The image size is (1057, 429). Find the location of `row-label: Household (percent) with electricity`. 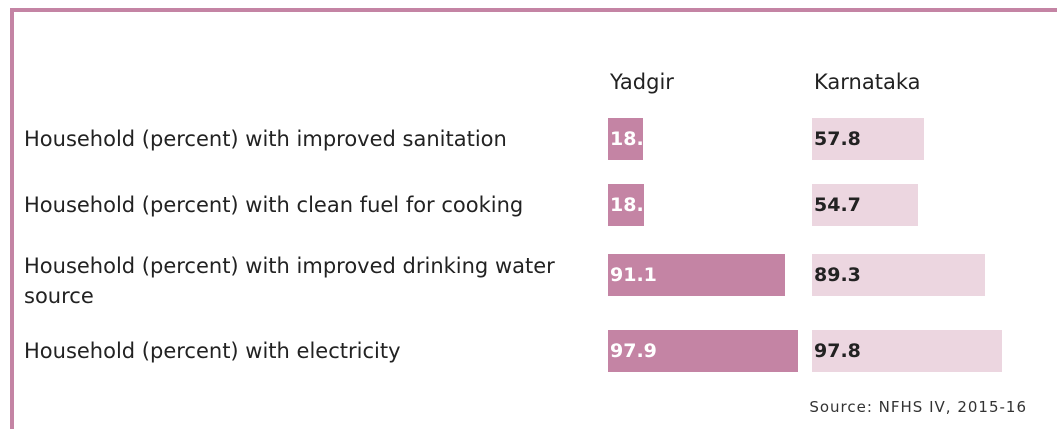

row-label: Household (percent) with electricity is located at coordinates (212, 351).